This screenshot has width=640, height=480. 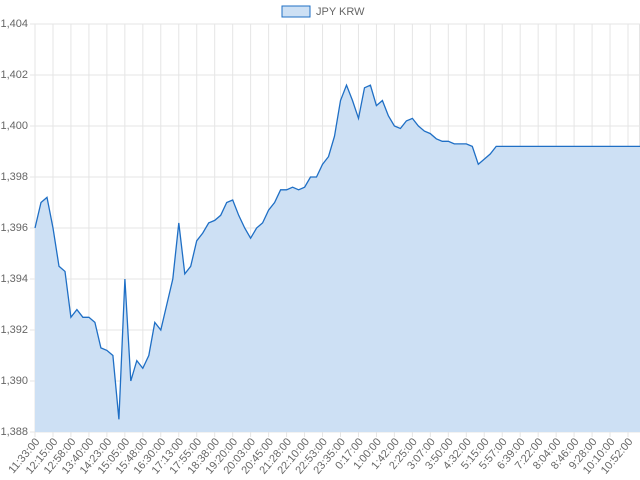 I want to click on y-tick-label: 1,390, so click(x=14, y=381).